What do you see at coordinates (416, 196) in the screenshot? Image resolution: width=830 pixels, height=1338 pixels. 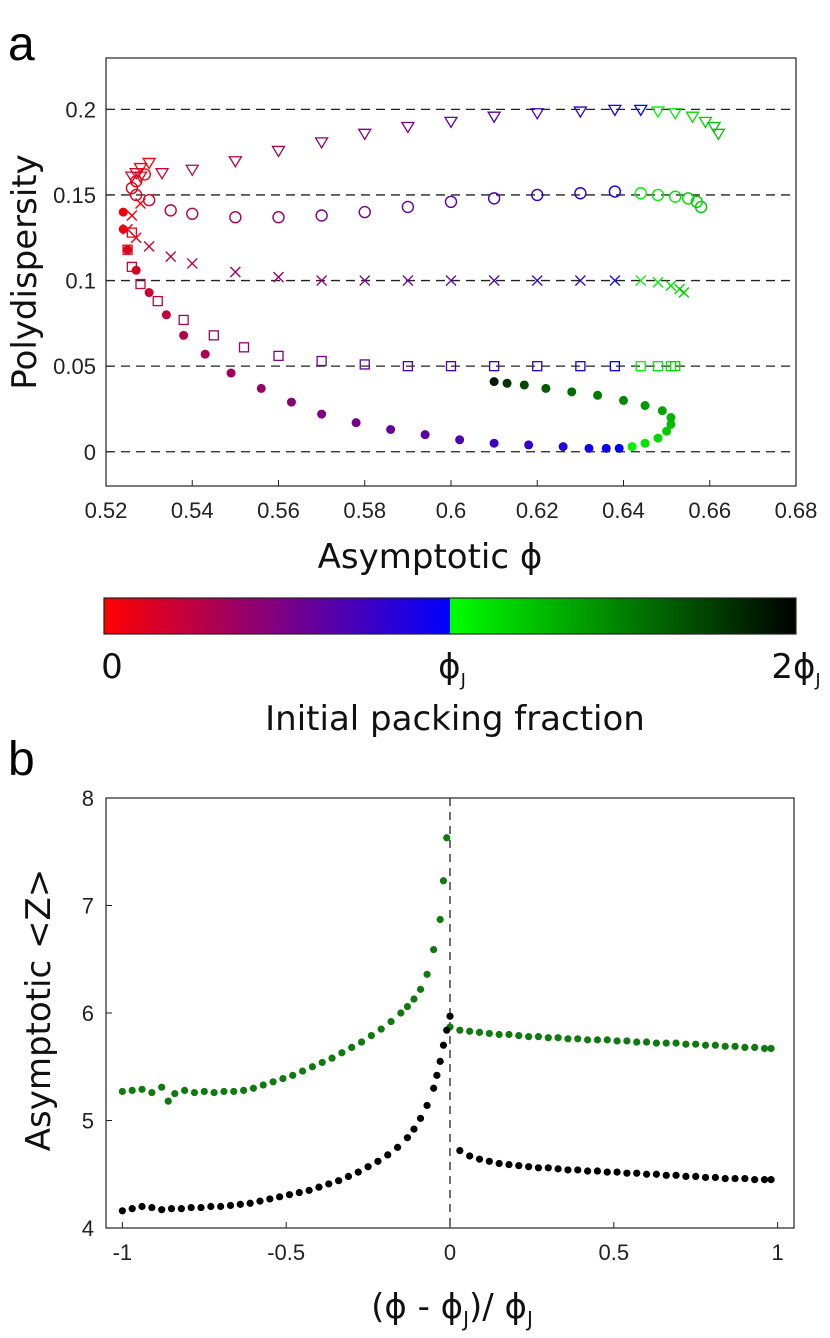 I see `panel-a-series-circle-open` at bounding box center [416, 196].